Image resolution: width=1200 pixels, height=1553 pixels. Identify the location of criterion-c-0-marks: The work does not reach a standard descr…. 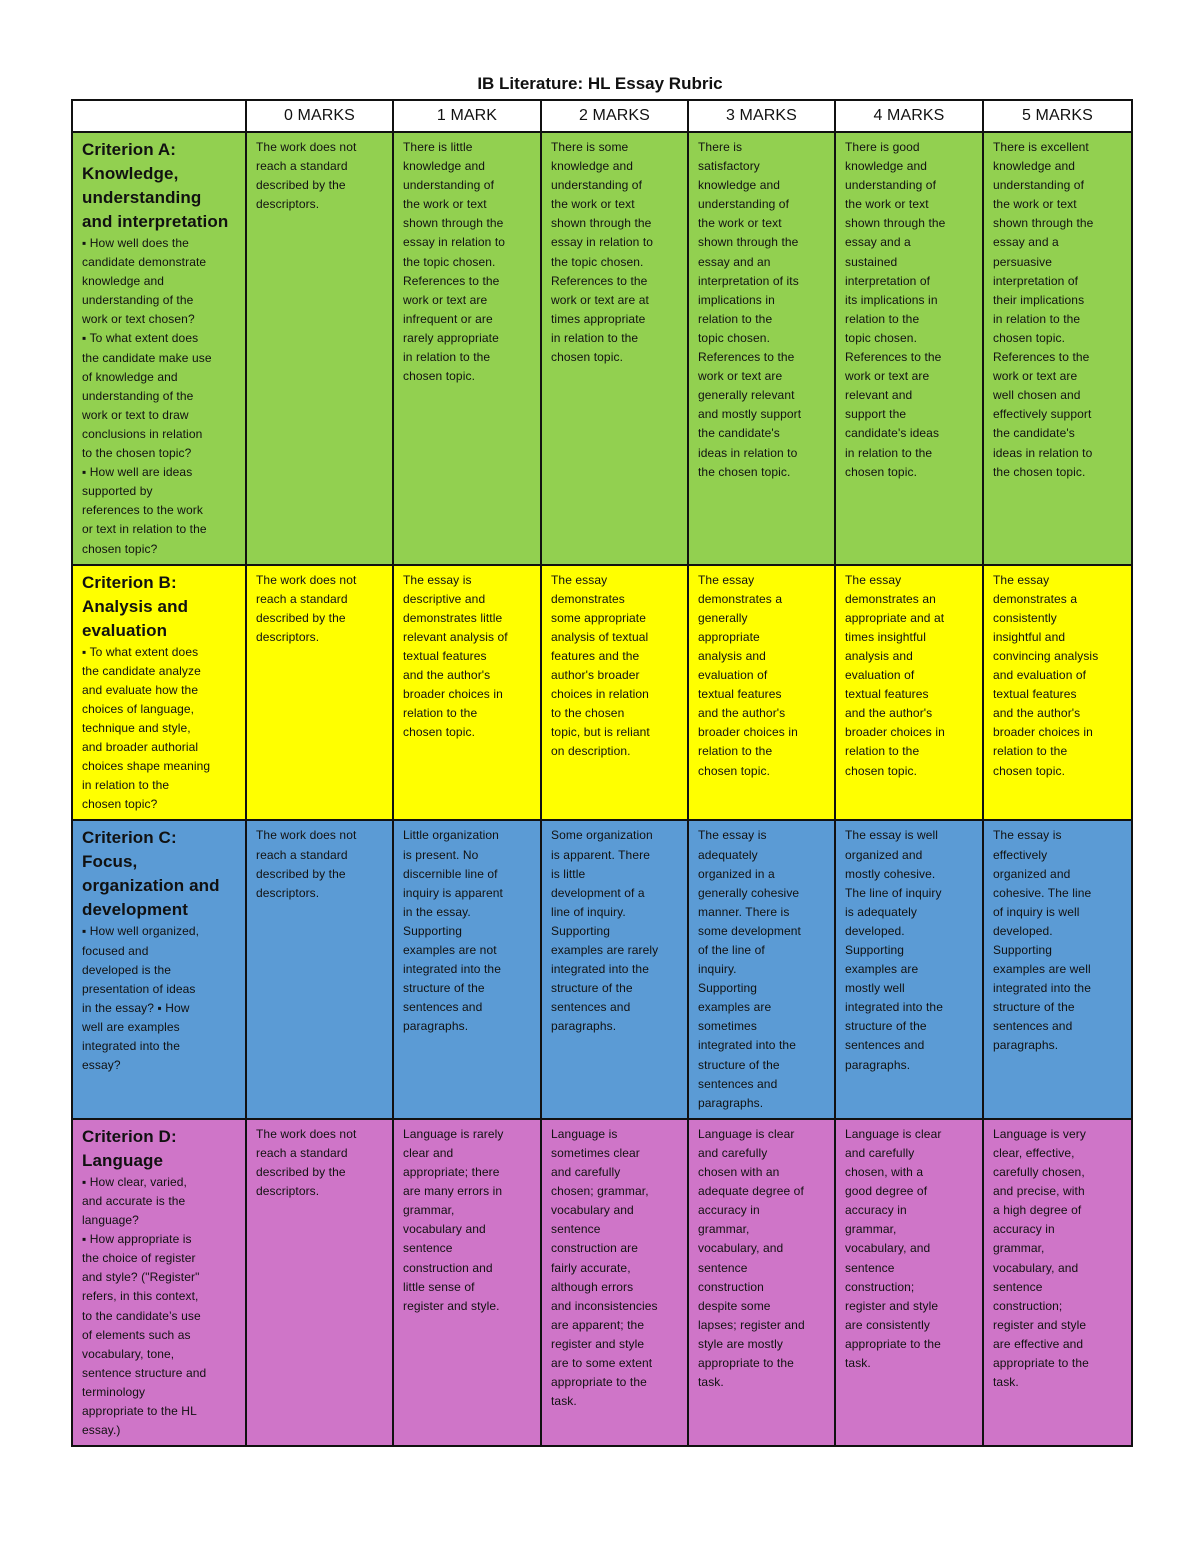
(319, 969).